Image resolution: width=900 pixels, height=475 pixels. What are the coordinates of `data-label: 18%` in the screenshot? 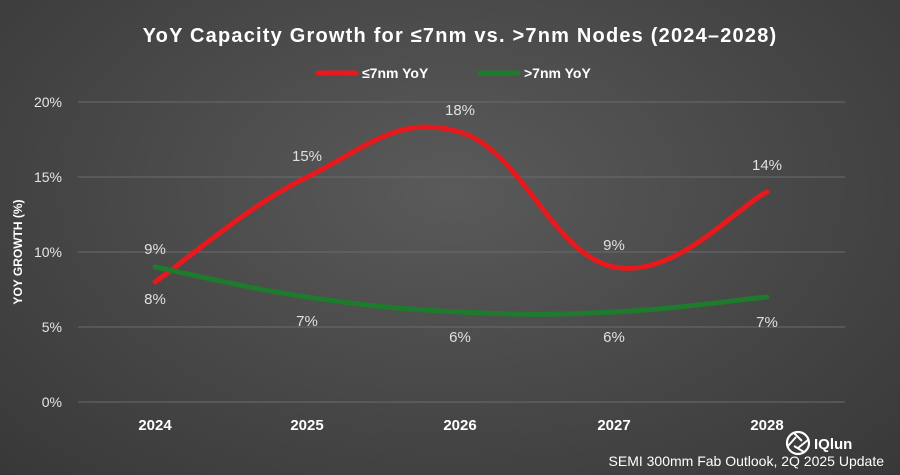 It's located at (460, 110).